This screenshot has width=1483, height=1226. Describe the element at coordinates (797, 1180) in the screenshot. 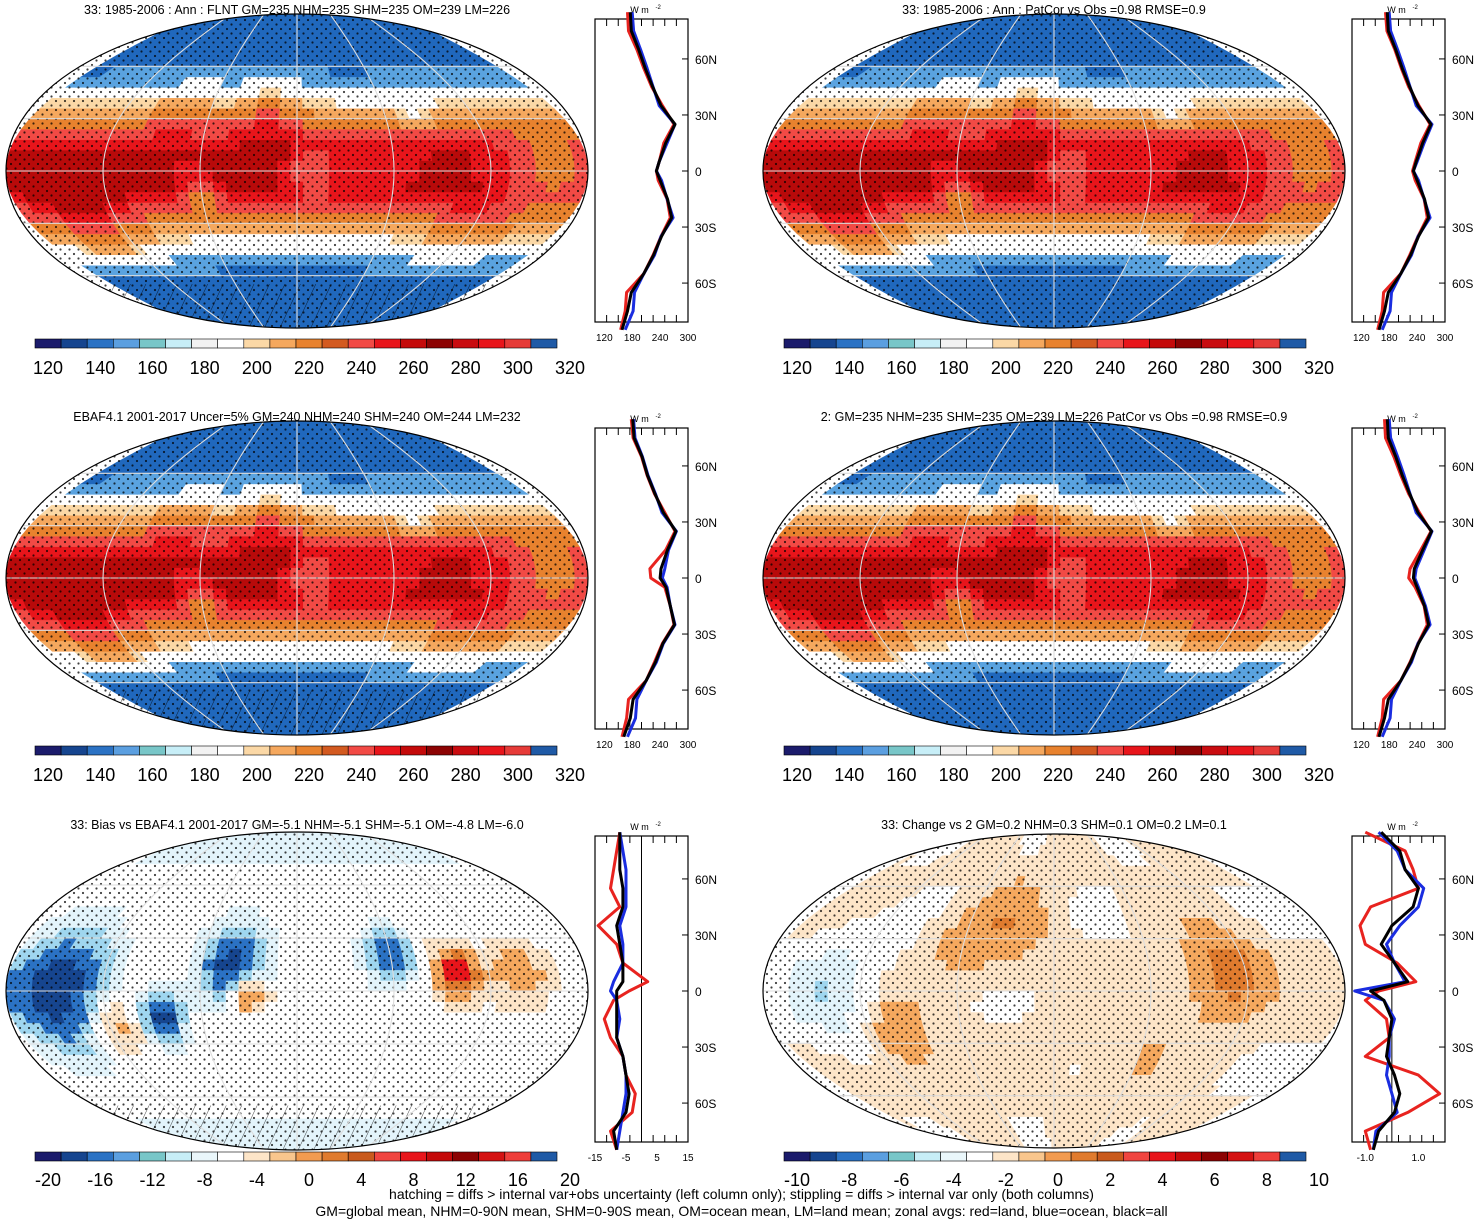

I see `colorbar-tick-label: -10` at that location.